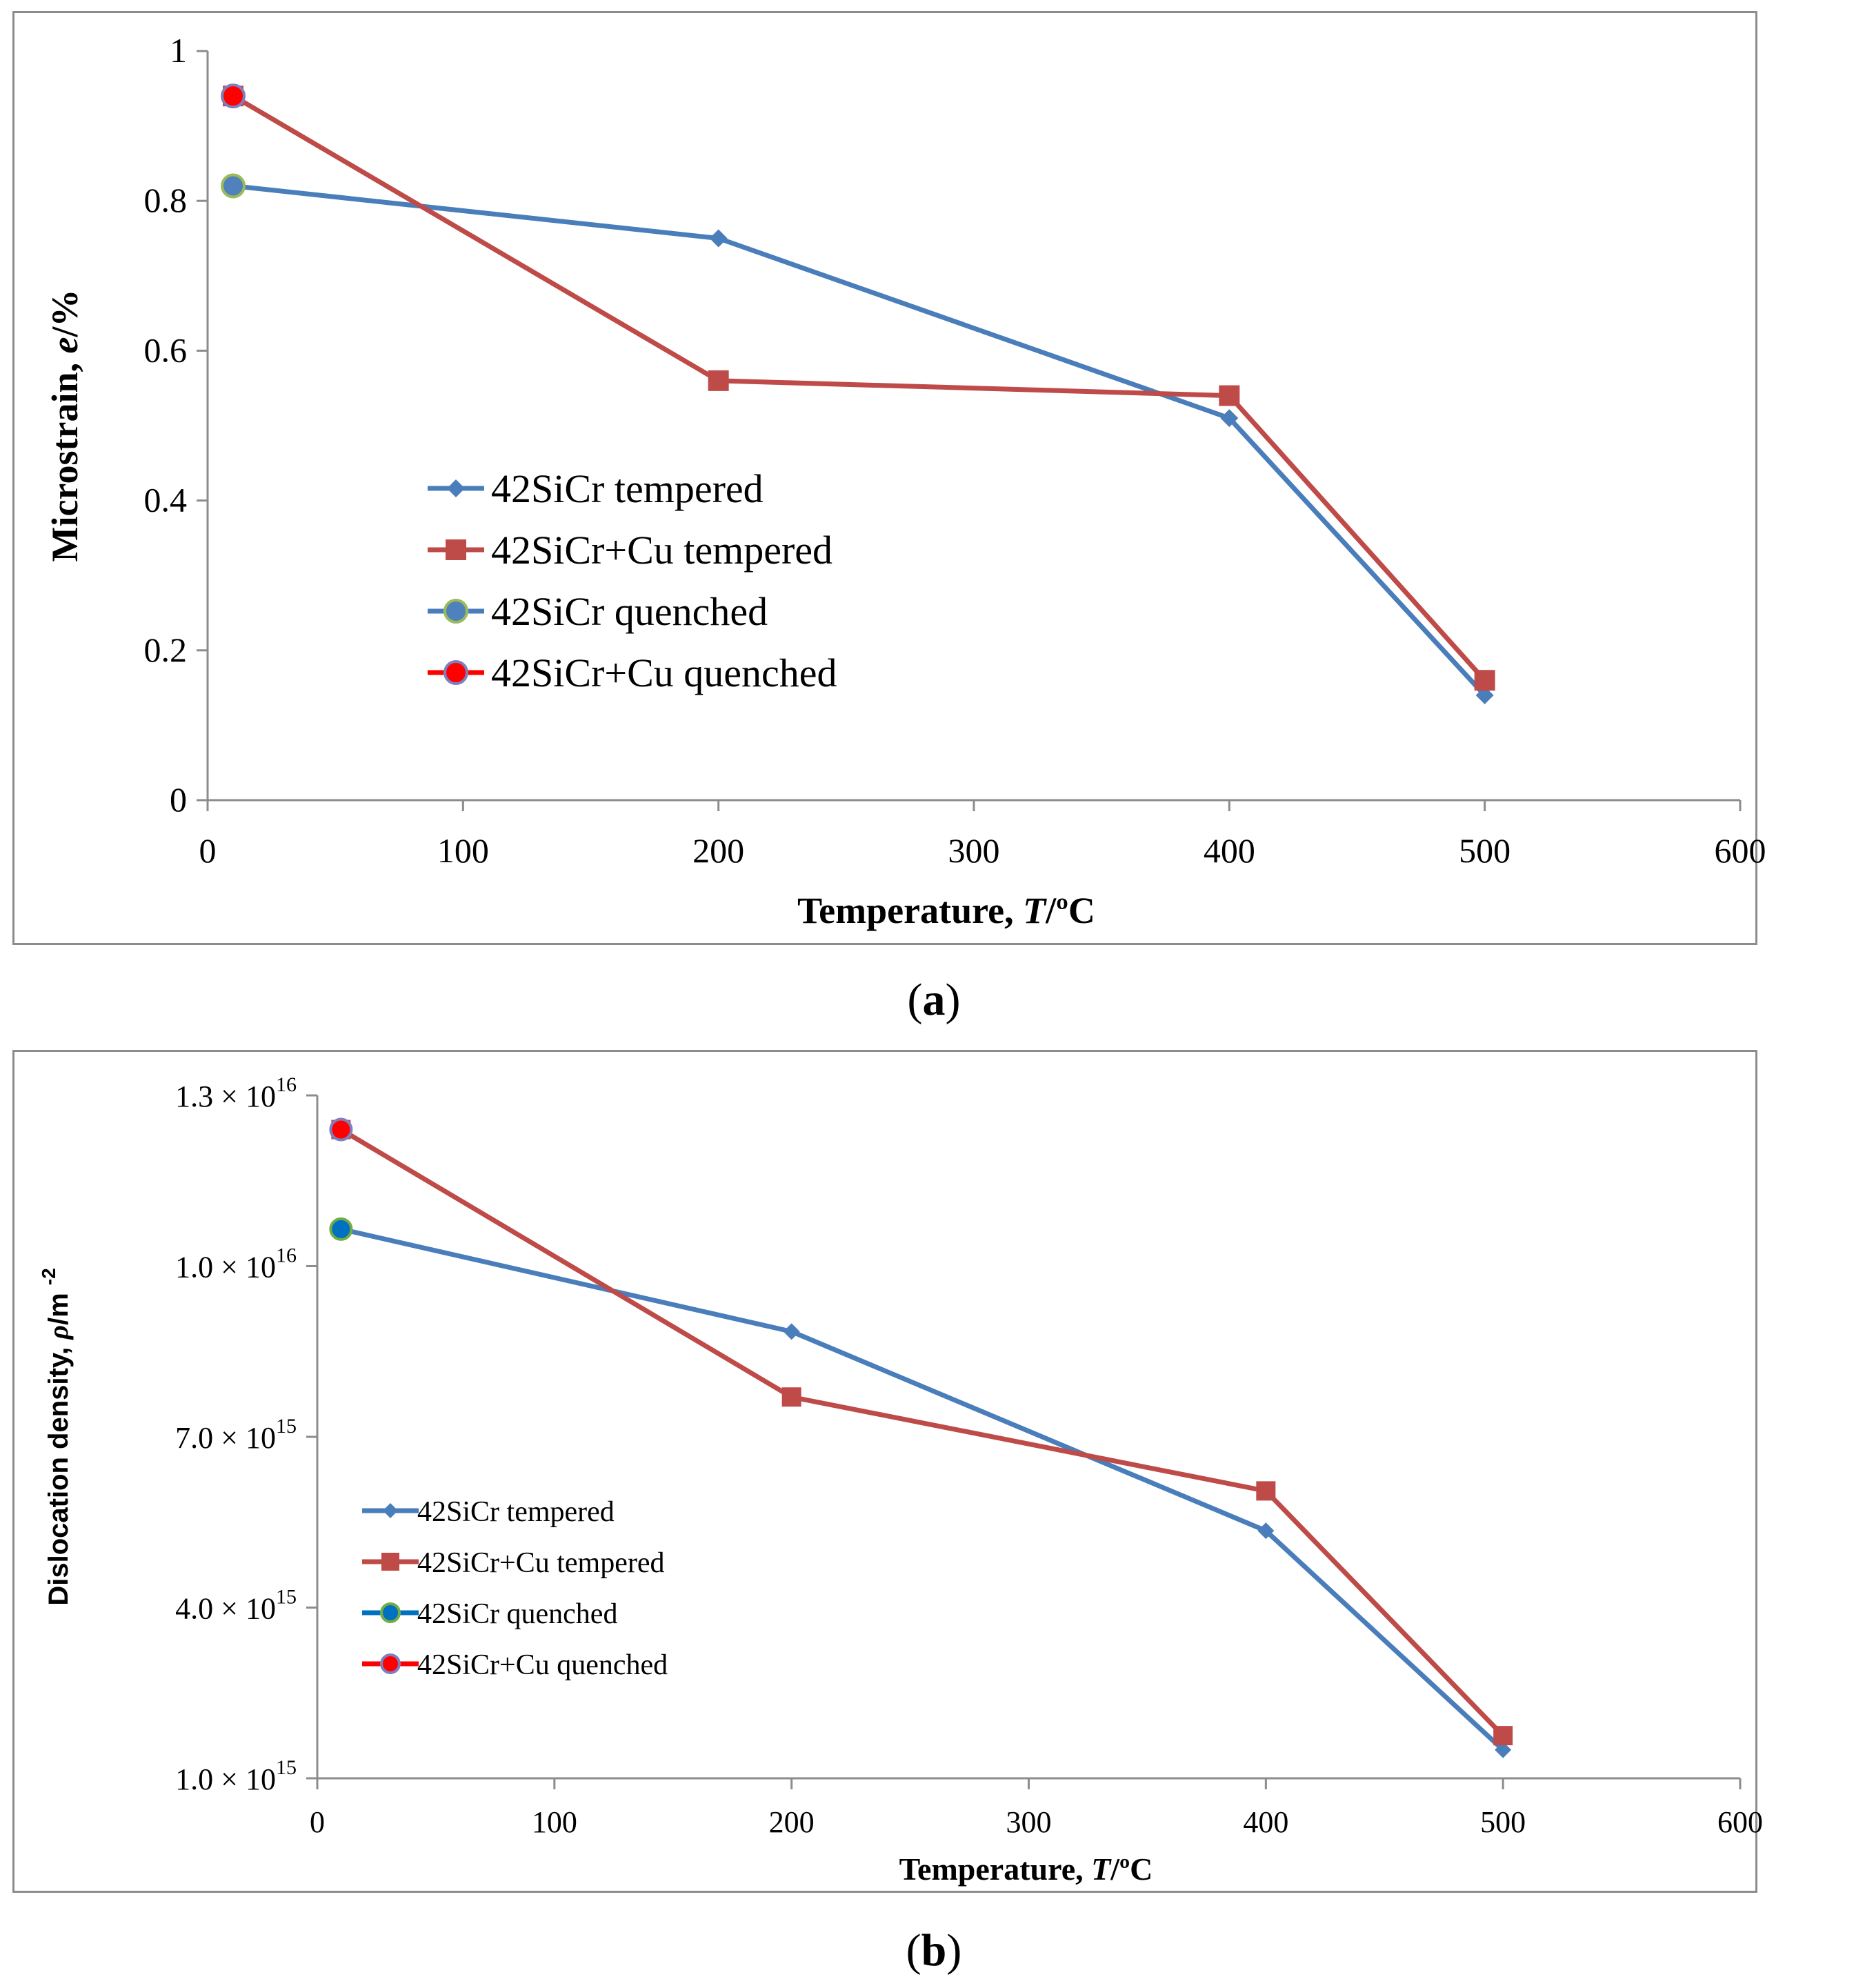 The height and width of the screenshot is (1988, 1865). Describe the element at coordinates (1484, 850) in the screenshot. I see `x-tick-label: 500` at that location.